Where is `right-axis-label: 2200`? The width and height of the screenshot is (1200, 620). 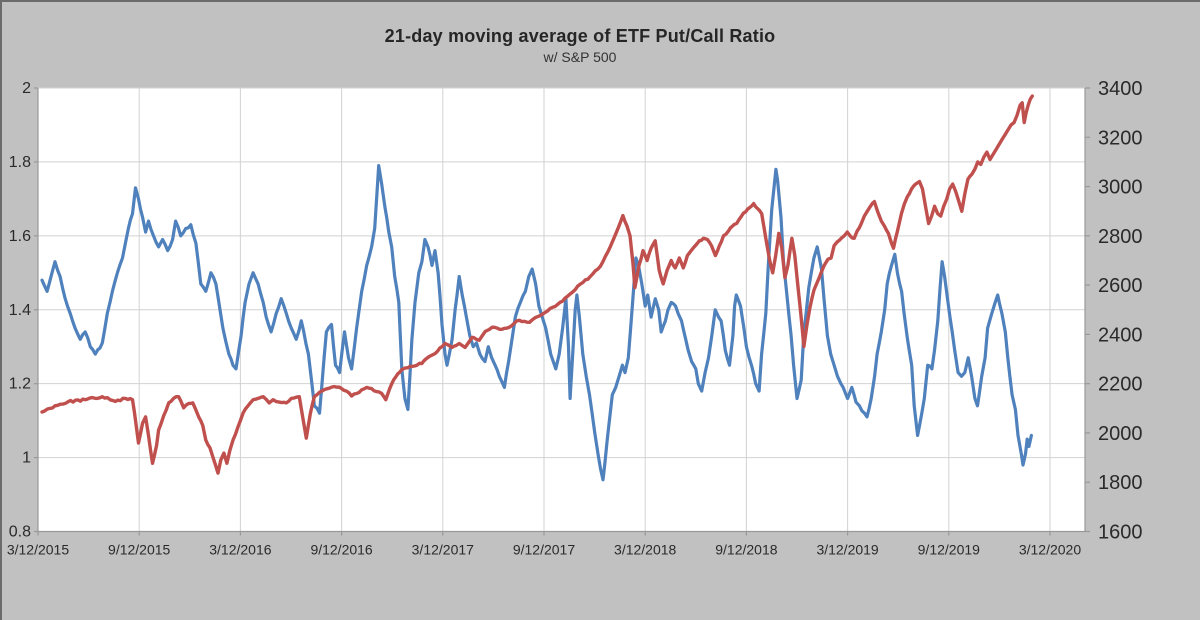
right-axis-label: 2200 is located at coordinates (1120, 385).